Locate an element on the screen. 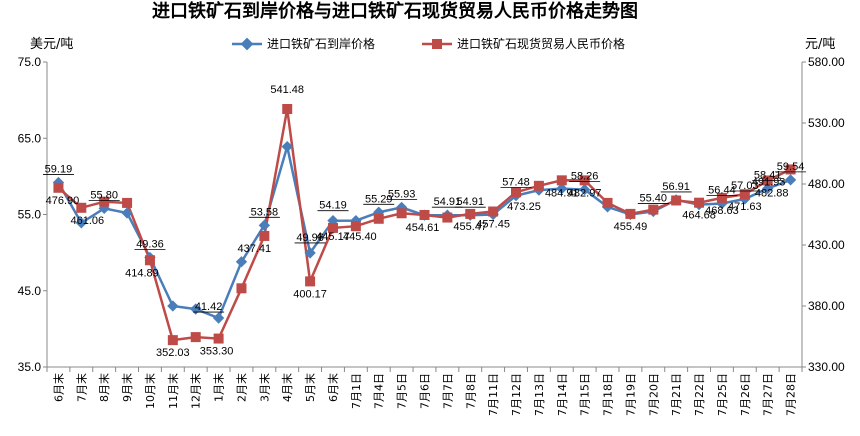 This screenshot has height=436, width=860. series-1-data-label: 468.63 is located at coordinates (722, 211).